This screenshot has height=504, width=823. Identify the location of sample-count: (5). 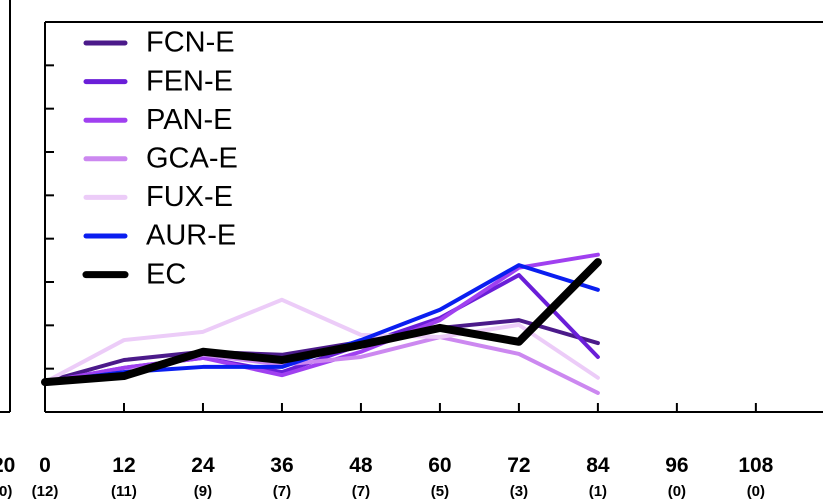
(440, 491).